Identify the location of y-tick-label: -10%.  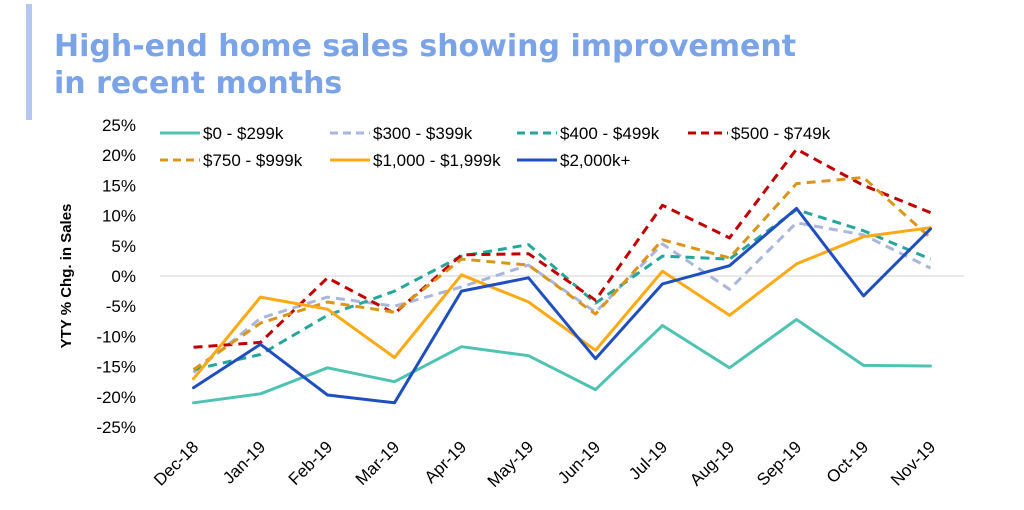
(116, 336).